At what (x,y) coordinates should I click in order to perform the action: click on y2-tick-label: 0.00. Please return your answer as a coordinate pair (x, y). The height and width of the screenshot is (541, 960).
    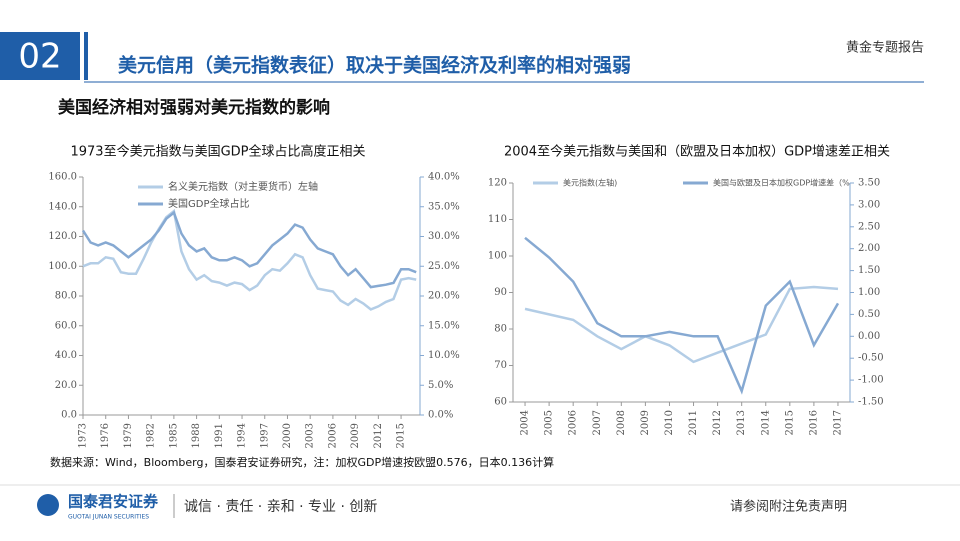
    Looking at the image, I should click on (869, 336).